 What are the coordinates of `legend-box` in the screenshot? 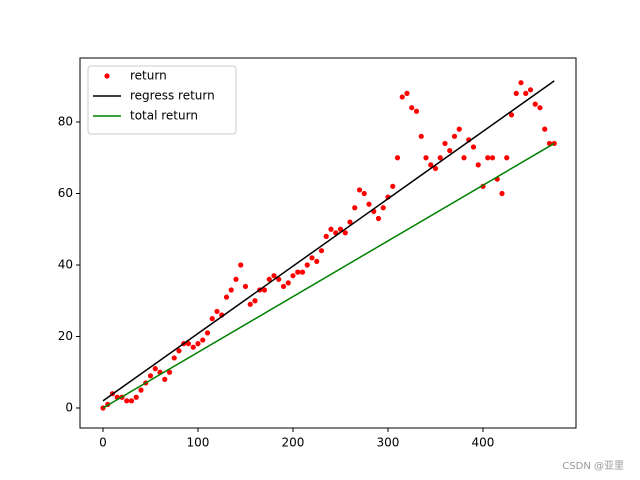 It's located at (162, 100).